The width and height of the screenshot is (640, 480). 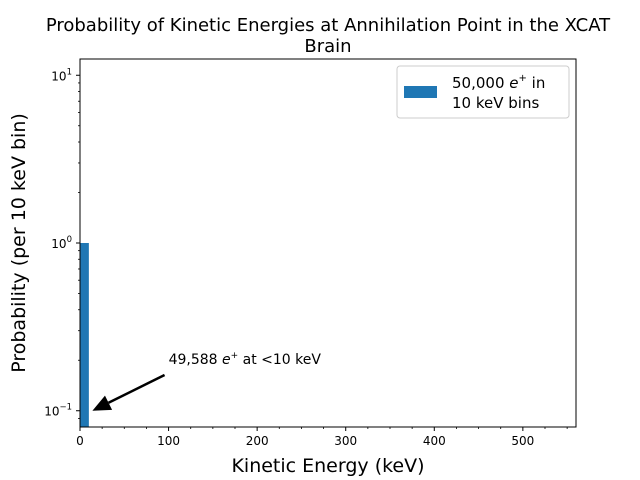 What do you see at coordinates (327, 466) in the screenshot?
I see `x-axis-label: Kinetic Energy (keV)` at bounding box center [327, 466].